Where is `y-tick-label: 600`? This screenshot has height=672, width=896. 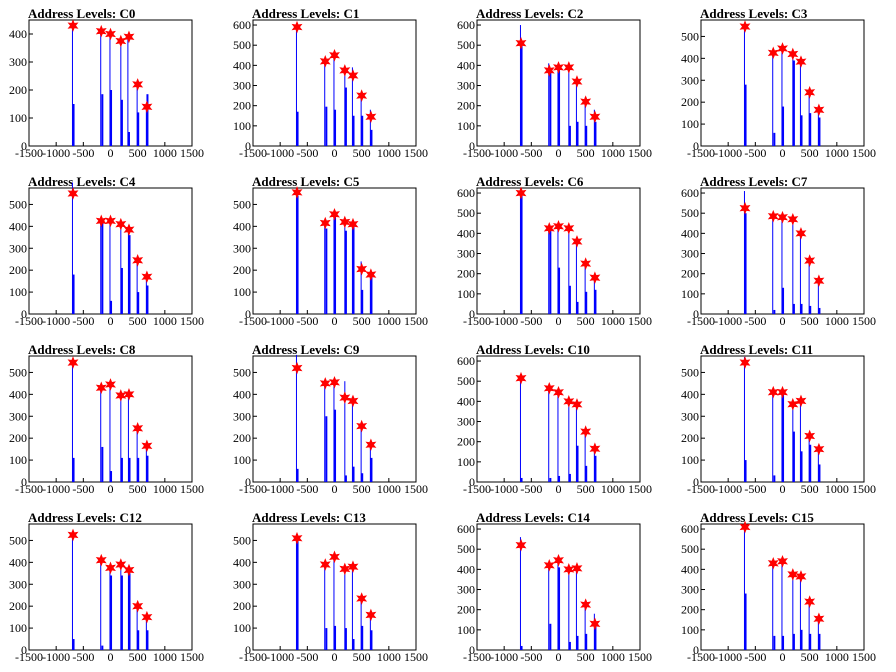 y-tick-label: 600 is located at coordinates (466, 361).